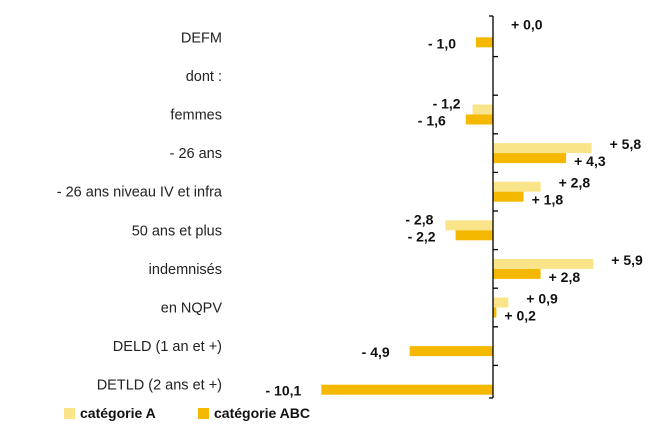  Describe the element at coordinates (548, 200) in the screenshot. I see `value-label-cat-abc-4: + 1,8` at that location.